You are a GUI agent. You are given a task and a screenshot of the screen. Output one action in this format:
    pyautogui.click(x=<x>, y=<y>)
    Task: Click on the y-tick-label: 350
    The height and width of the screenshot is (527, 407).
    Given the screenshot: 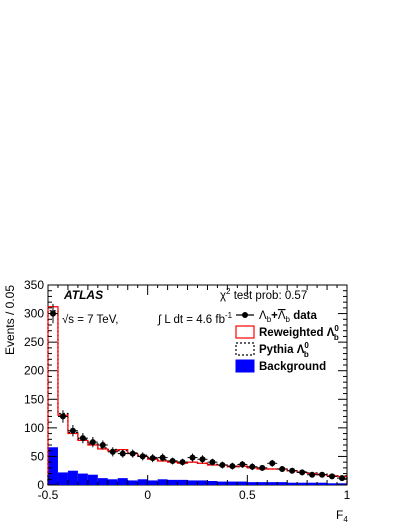 What is the action you would take?
    pyautogui.click(x=34, y=285)
    